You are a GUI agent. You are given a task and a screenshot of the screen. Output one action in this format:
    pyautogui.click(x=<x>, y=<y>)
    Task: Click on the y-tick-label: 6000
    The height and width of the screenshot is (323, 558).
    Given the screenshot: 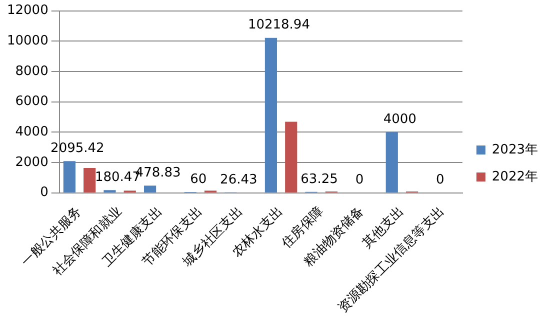 What is the action you would take?
    pyautogui.click(x=31, y=102)
    